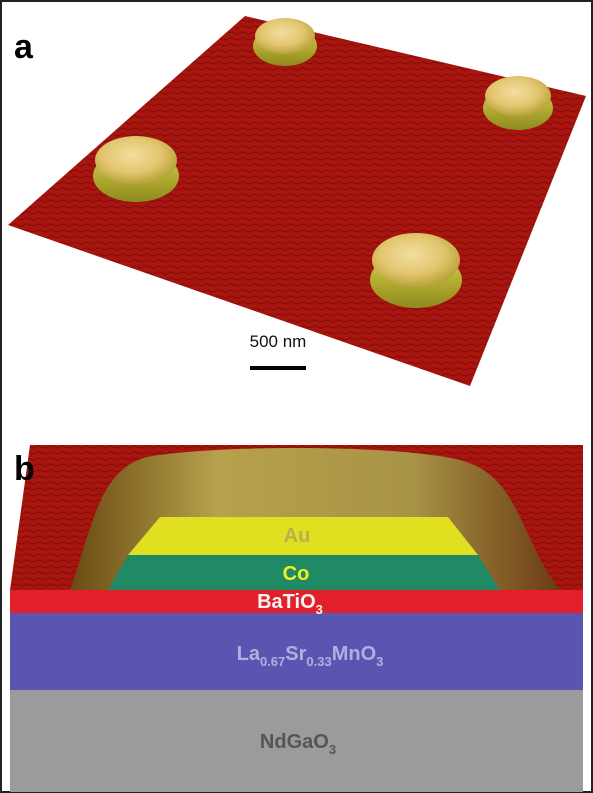 Image resolution: width=593 pixels, height=793 pixels. Describe the element at coordinates (278, 341) in the screenshot. I see `scale-bar-label: 500 nm` at that location.